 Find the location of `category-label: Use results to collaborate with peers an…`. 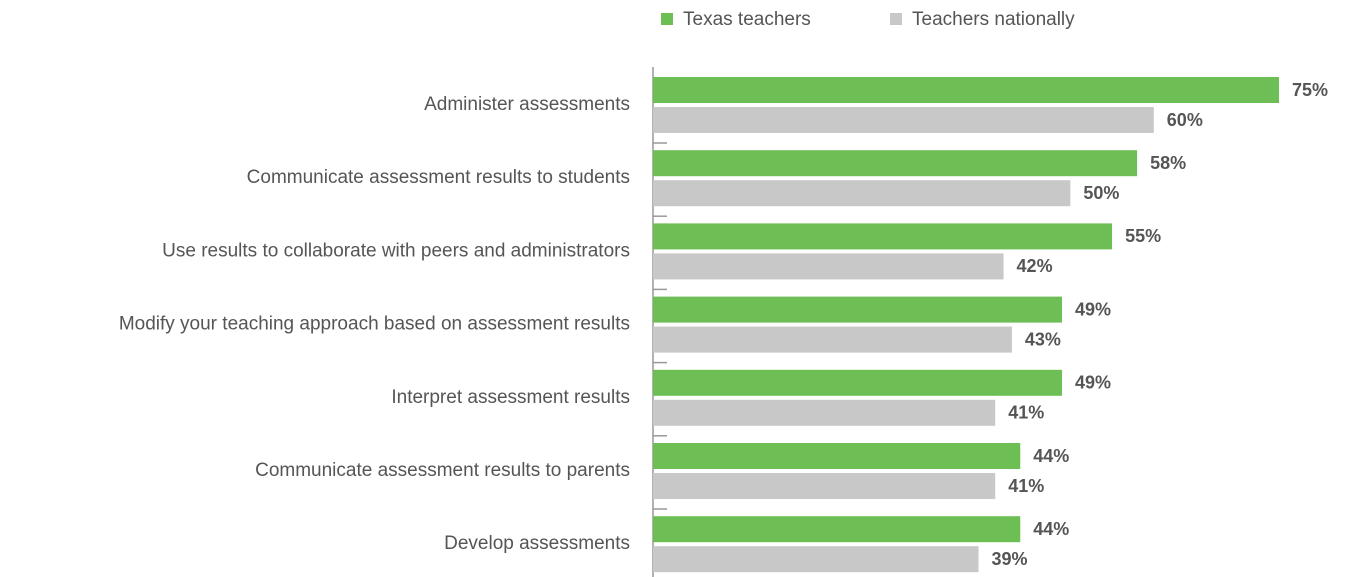

category-label: Use results to collaborate with peers an… is located at coordinates (396, 250).